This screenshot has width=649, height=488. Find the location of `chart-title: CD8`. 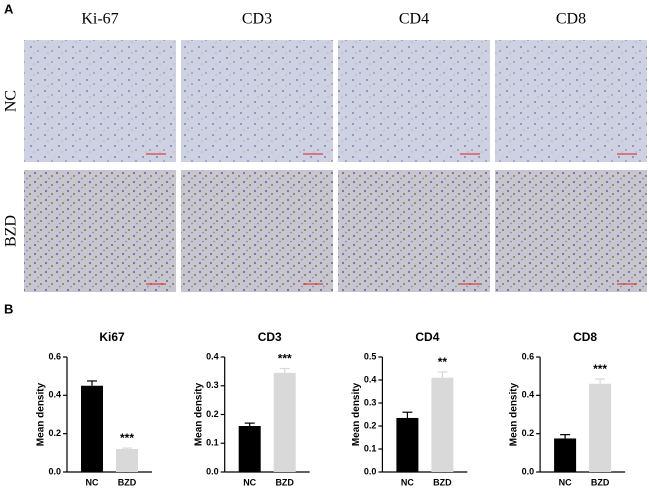

chart-title: CD8 is located at coordinates (585, 337).